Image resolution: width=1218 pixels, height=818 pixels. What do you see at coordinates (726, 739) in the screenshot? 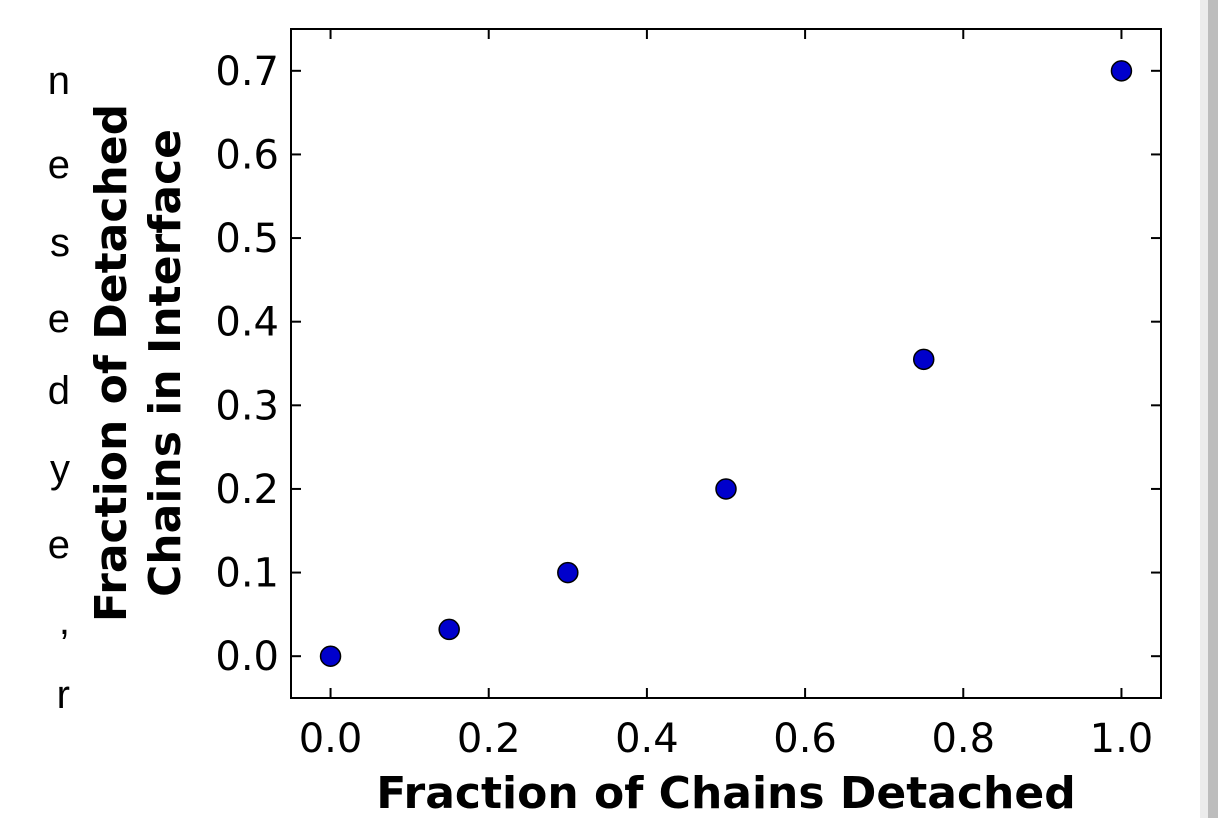
I see `x-tick-labels: 0.0 0.2 0.4 0.6 0.8 1.0` at bounding box center [726, 739].